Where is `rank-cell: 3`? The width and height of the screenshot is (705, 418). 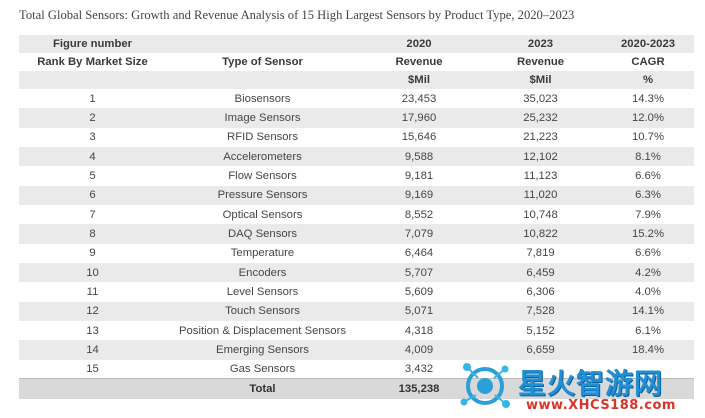 rank-cell: 3 is located at coordinates (92, 137).